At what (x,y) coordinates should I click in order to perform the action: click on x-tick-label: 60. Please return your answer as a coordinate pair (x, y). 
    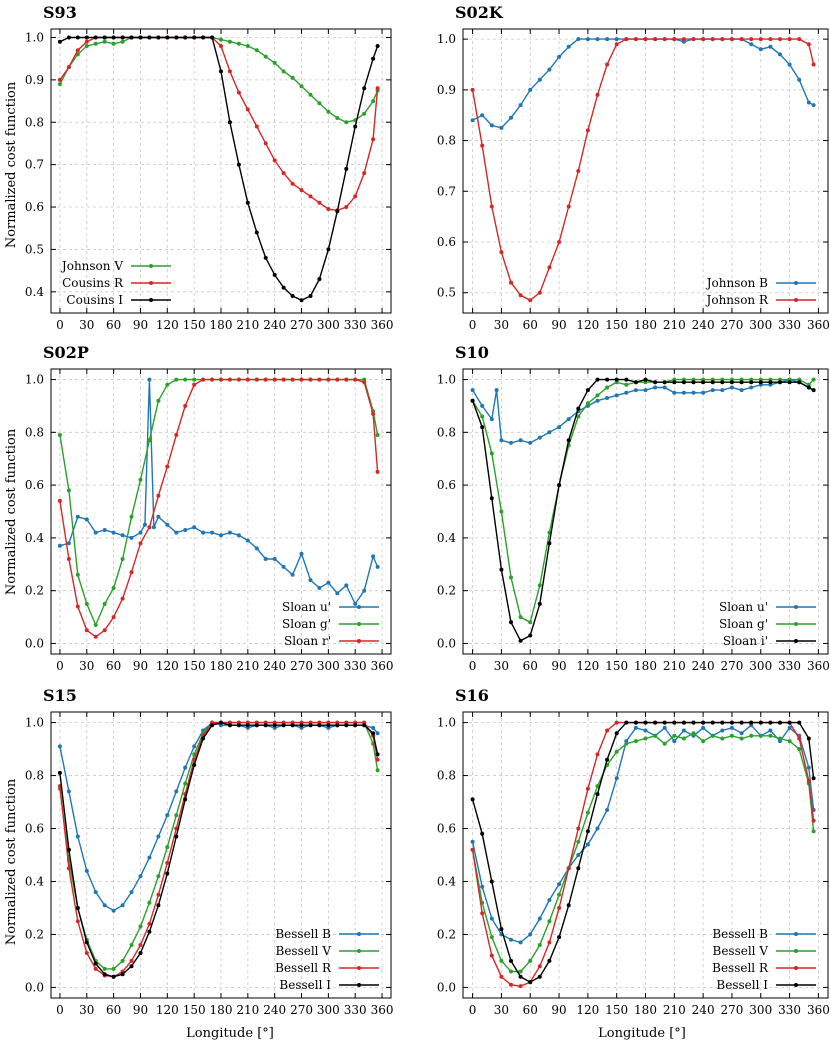
    Looking at the image, I should click on (113, 325).